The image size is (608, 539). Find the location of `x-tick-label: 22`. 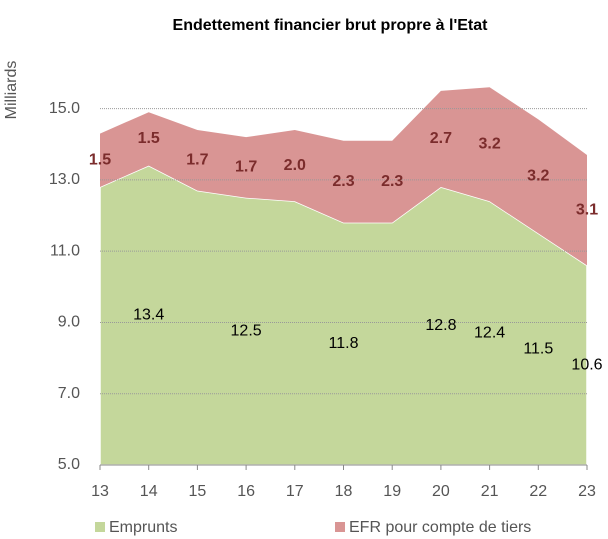

x-tick-label: 22 is located at coordinates (538, 491).